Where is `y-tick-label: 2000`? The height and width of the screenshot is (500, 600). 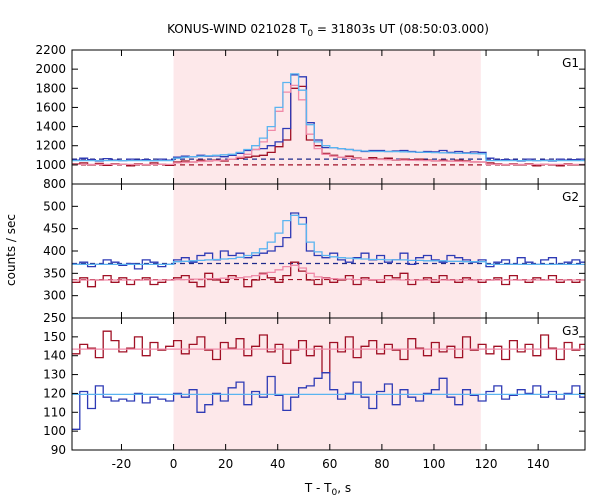
y-tick-label: 2000 is located at coordinates (50, 69).